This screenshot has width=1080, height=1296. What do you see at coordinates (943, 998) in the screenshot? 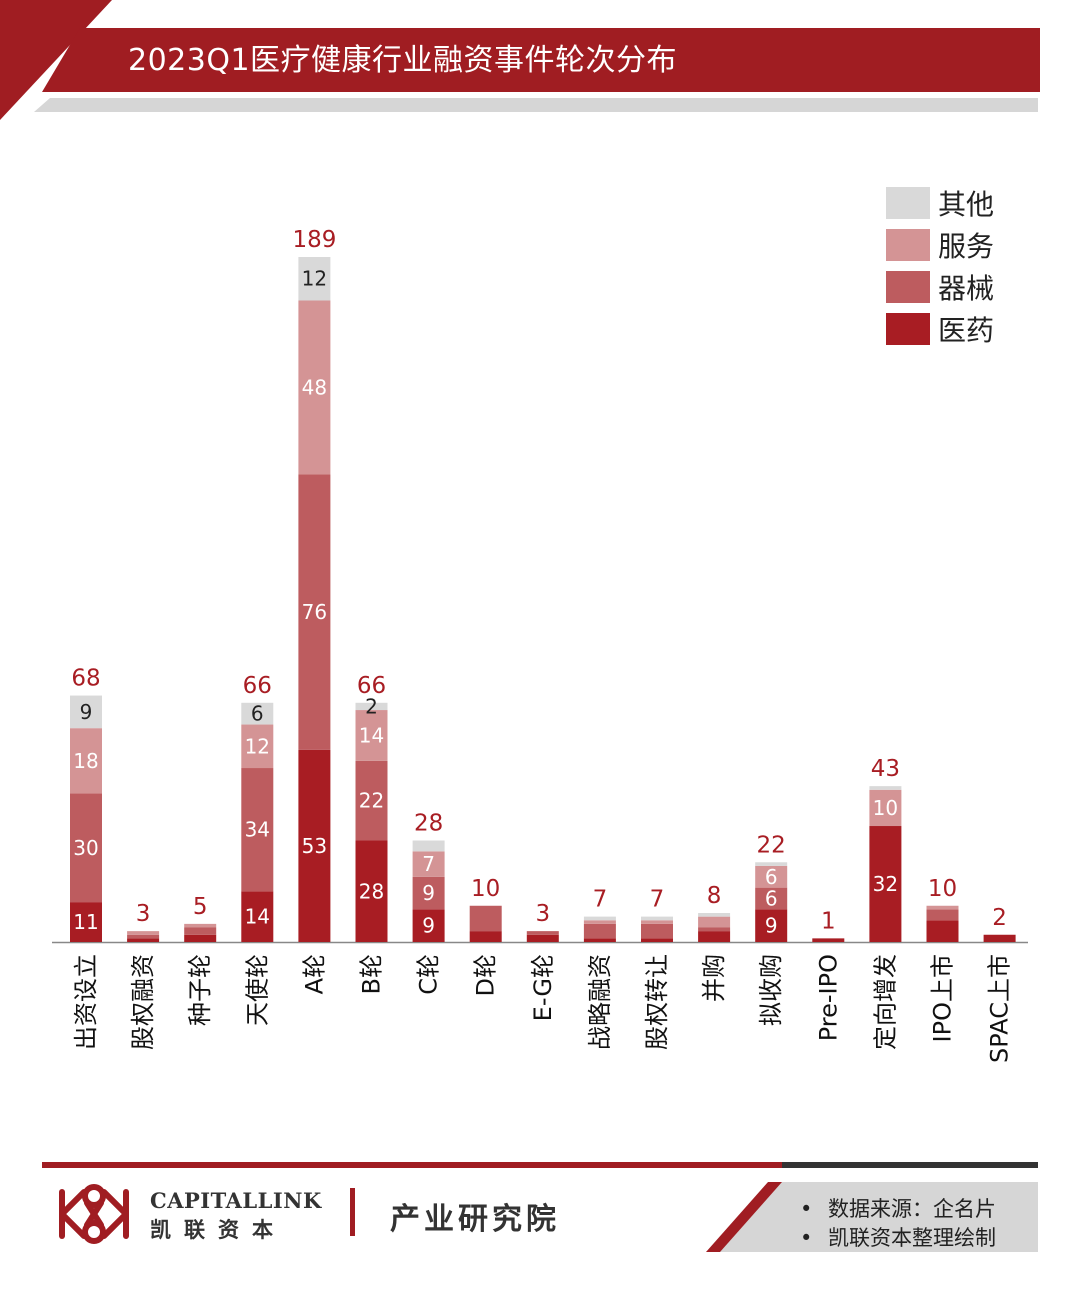
I see `category-label: IPO上市` at bounding box center [943, 998].